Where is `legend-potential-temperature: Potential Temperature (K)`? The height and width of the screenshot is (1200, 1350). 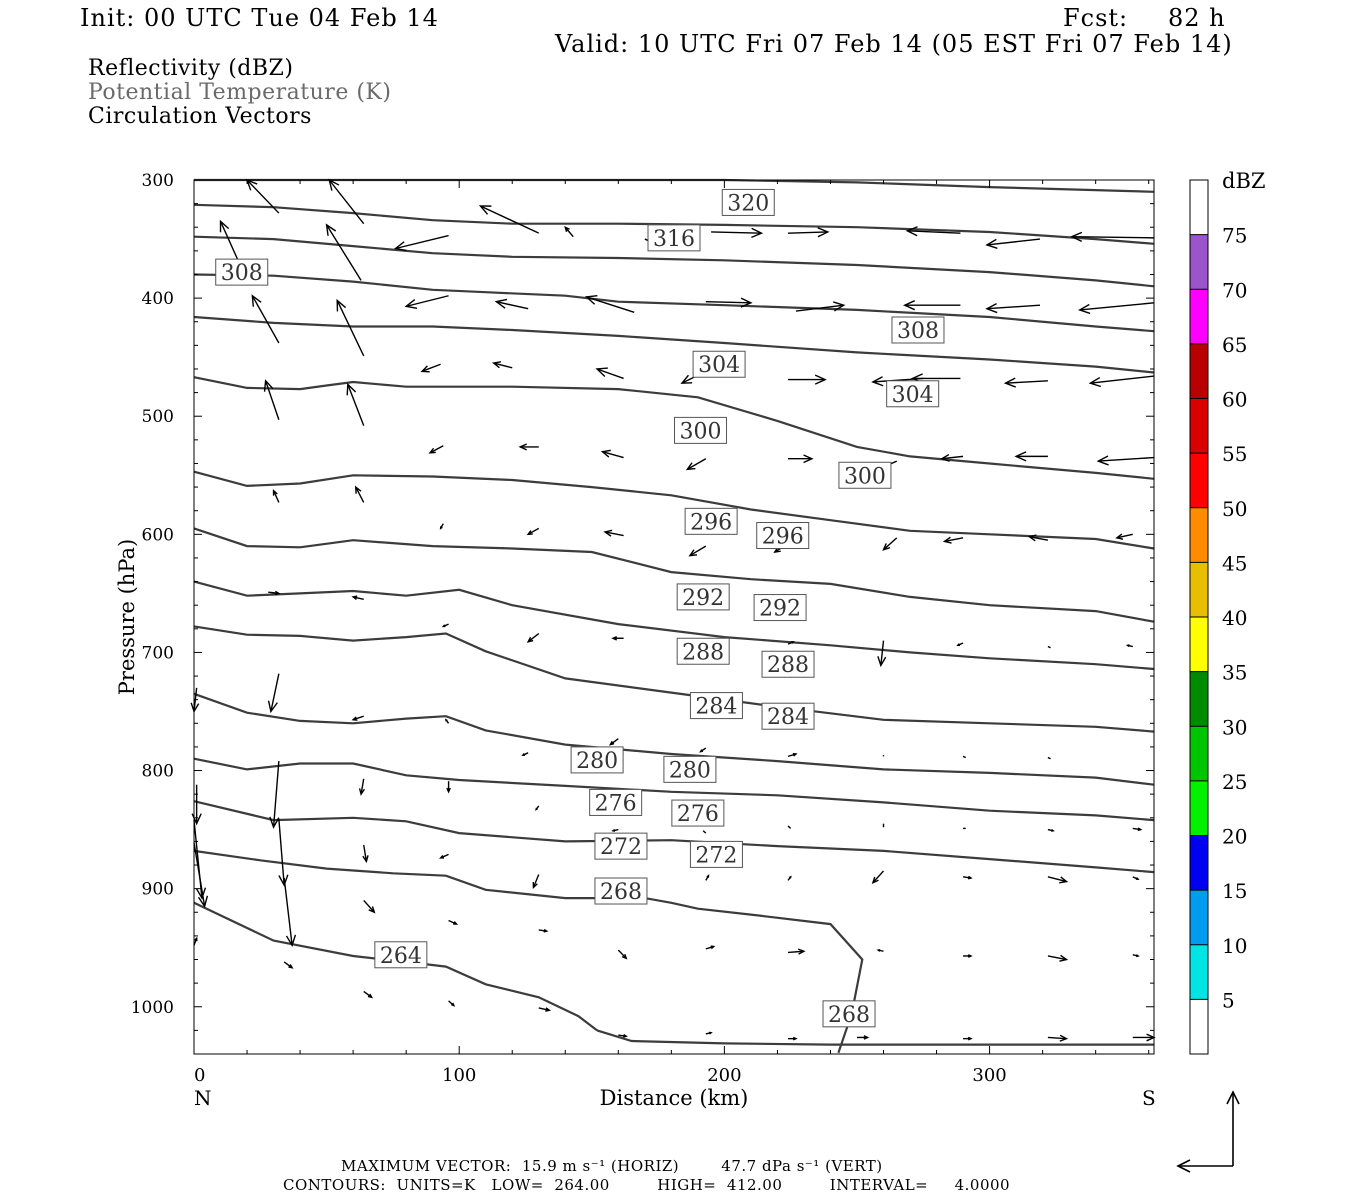
legend-potential-temperature: Potential Temperature (K) is located at coordinates (240, 92).